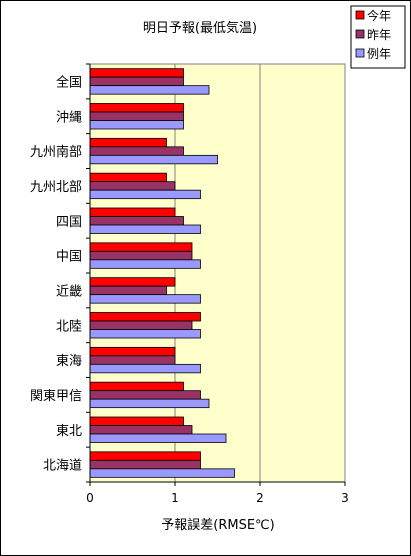  I want to click on x-tick-labels: 0 1 2 3, so click(217, 493).